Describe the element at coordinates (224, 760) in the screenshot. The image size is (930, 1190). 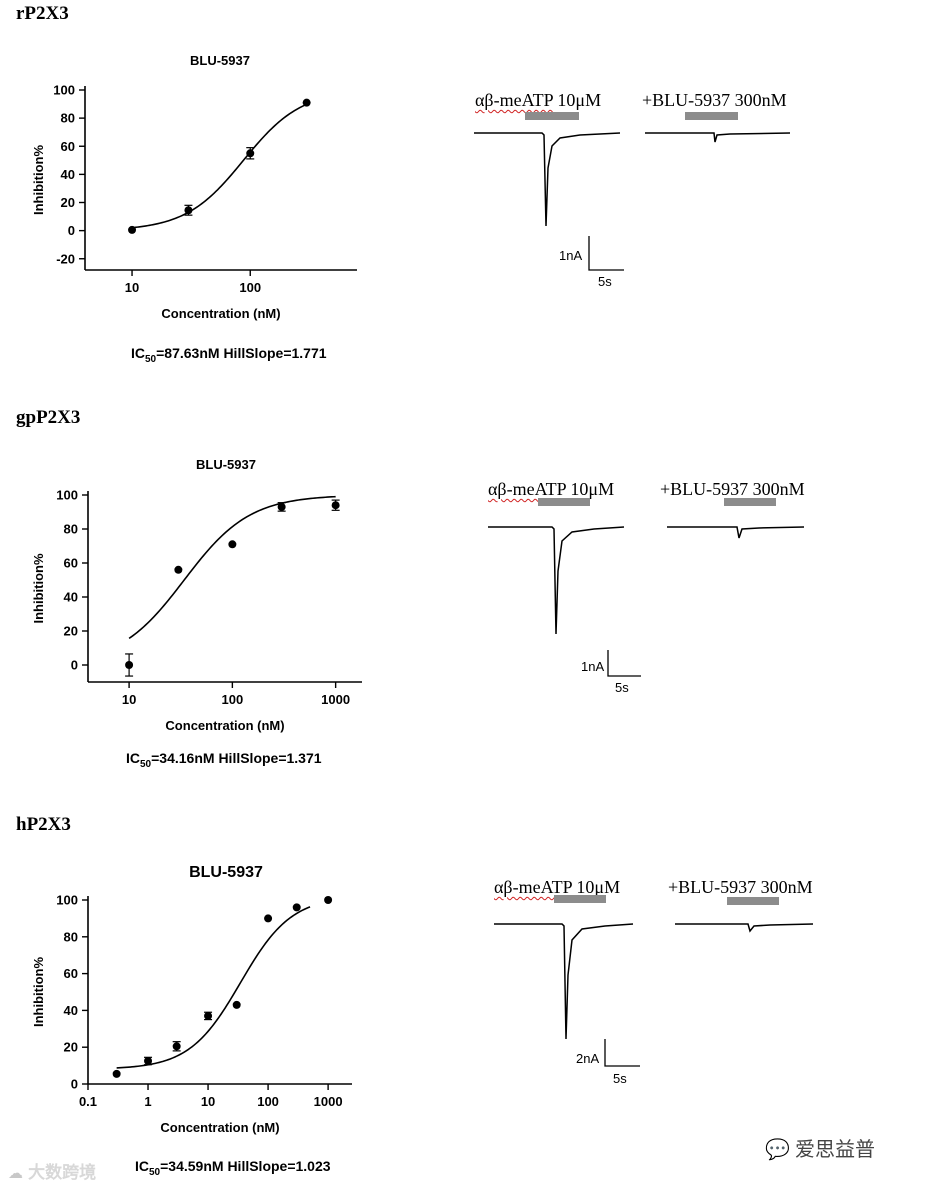
I see `ic50-params: IC50=34.16nM HillSlope=1.371` at that location.